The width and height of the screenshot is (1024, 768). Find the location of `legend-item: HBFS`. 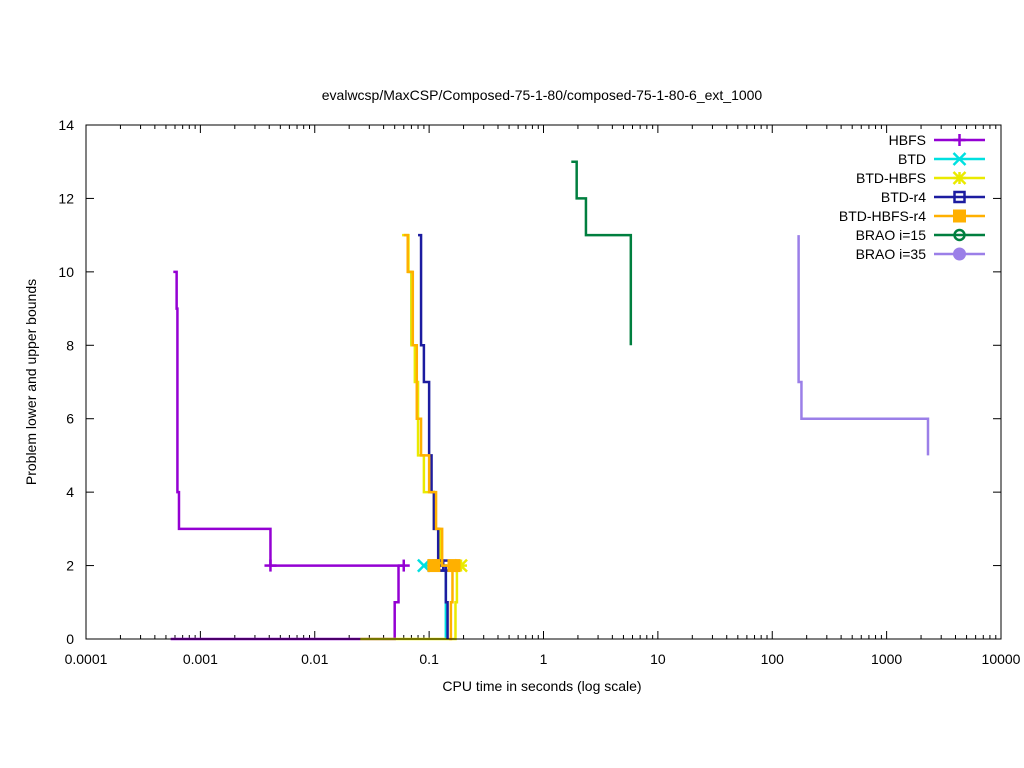

legend-item: HBFS is located at coordinates (937, 140).